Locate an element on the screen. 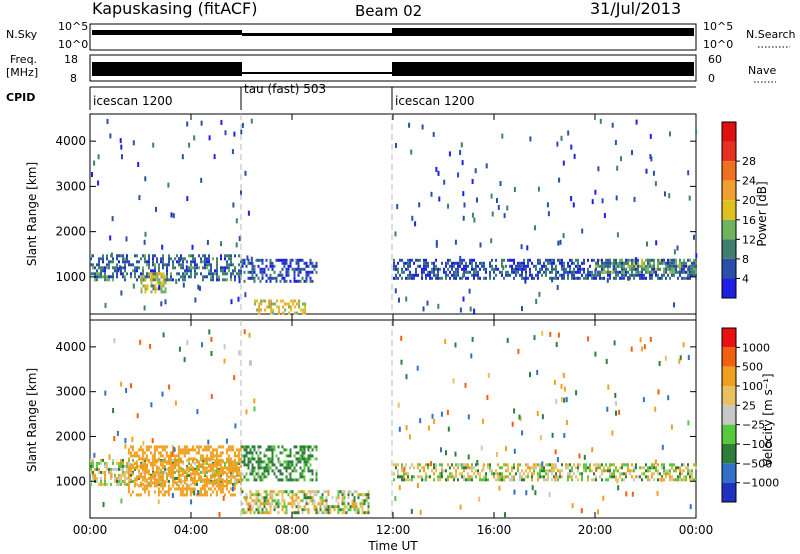  power-colorbar-label: Power [dB] is located at coordinates (762, 213).